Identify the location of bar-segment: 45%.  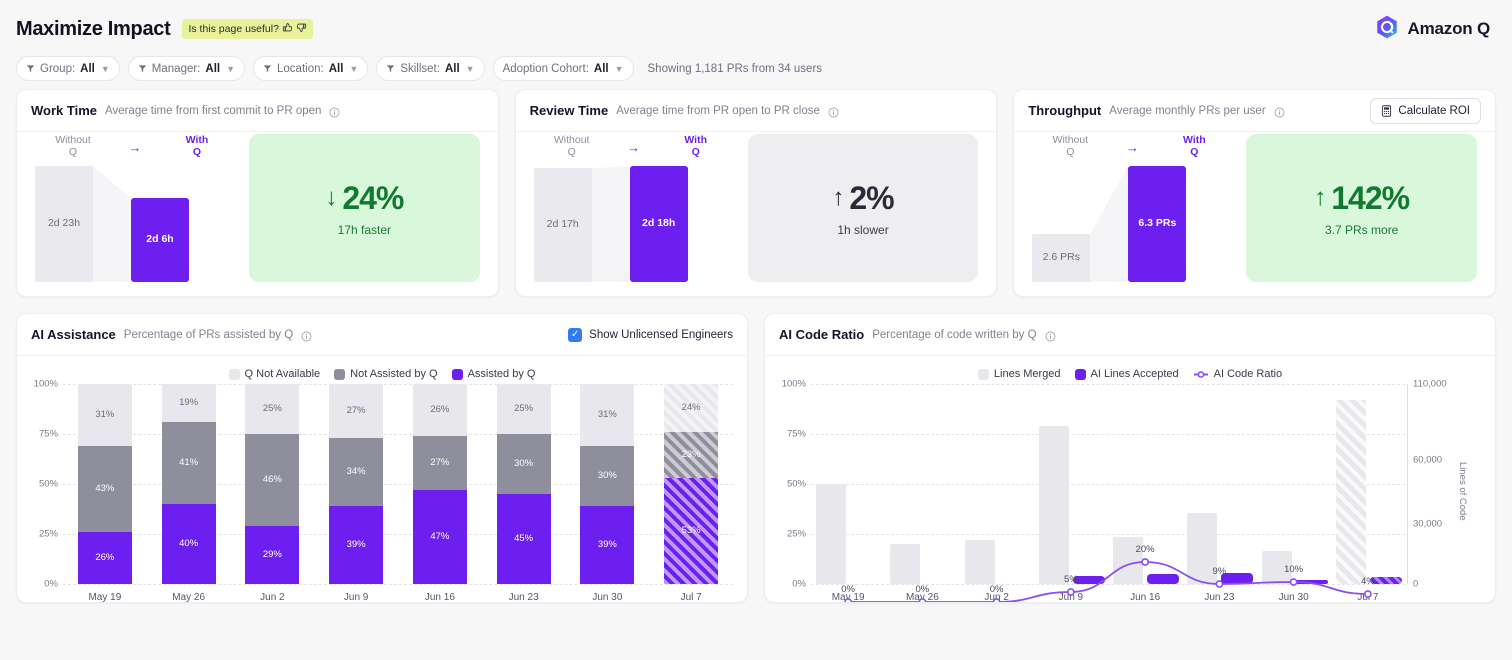
(523, 539).